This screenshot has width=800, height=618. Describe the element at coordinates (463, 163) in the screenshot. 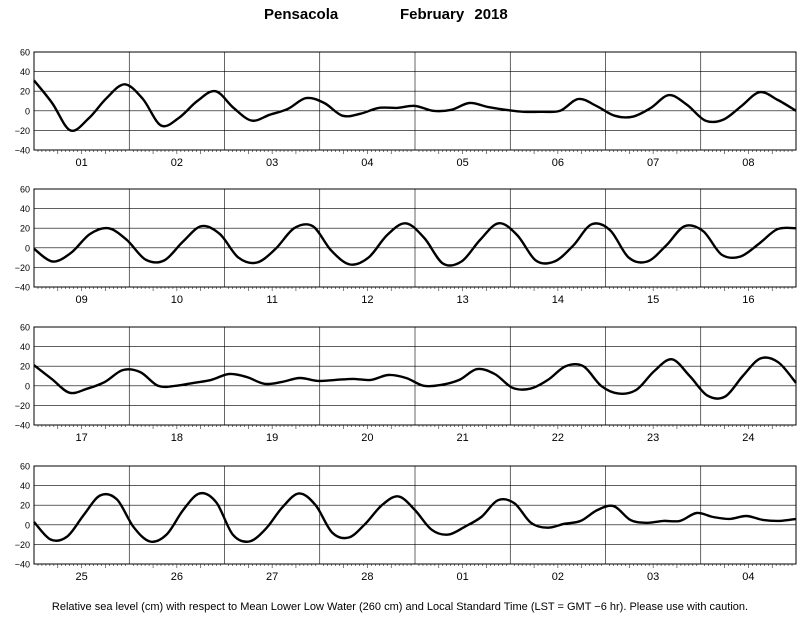

I see `day-label: 05` at that location.